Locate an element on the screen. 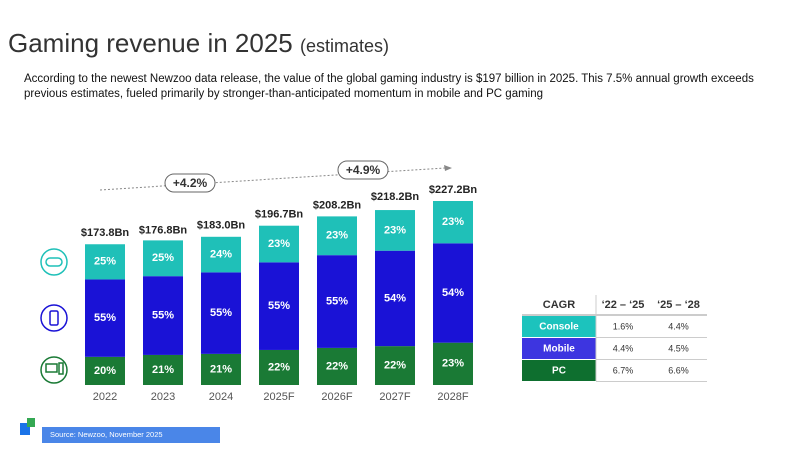 This screenshot has height=450, width=800. title-text: Gaming revenue in 2025 is located at coordinates (150, 43).